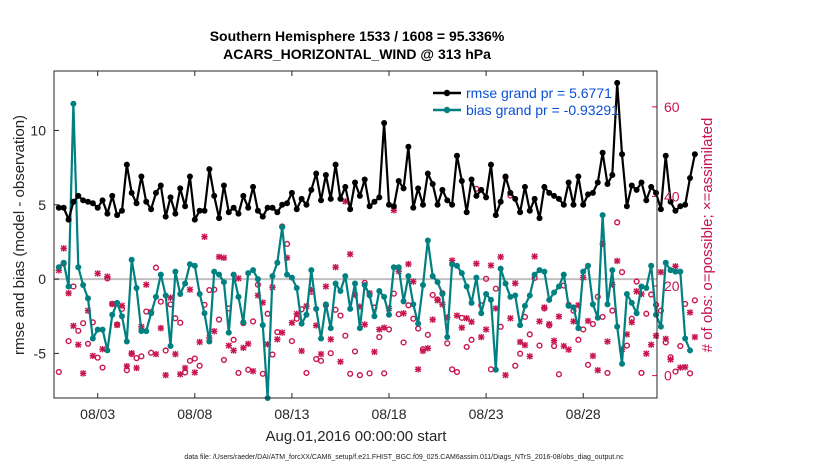 The image size is (830, 470). I want to click on legend-bias-label: bias grand pr = -0.93291, so click(542, 110).